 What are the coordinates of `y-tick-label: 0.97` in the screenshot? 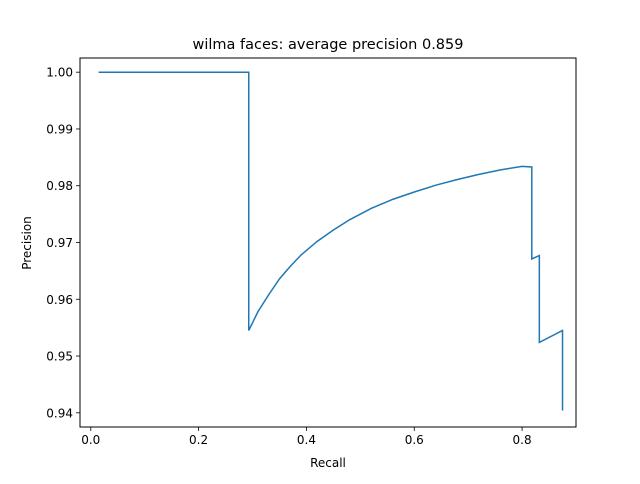 It's located at (59, 243).